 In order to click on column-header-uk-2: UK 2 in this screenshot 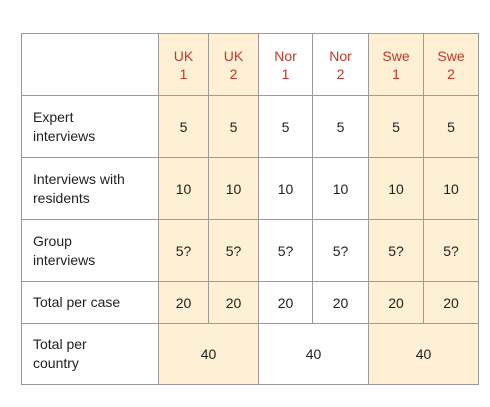, I will do `click(233, 64)`.